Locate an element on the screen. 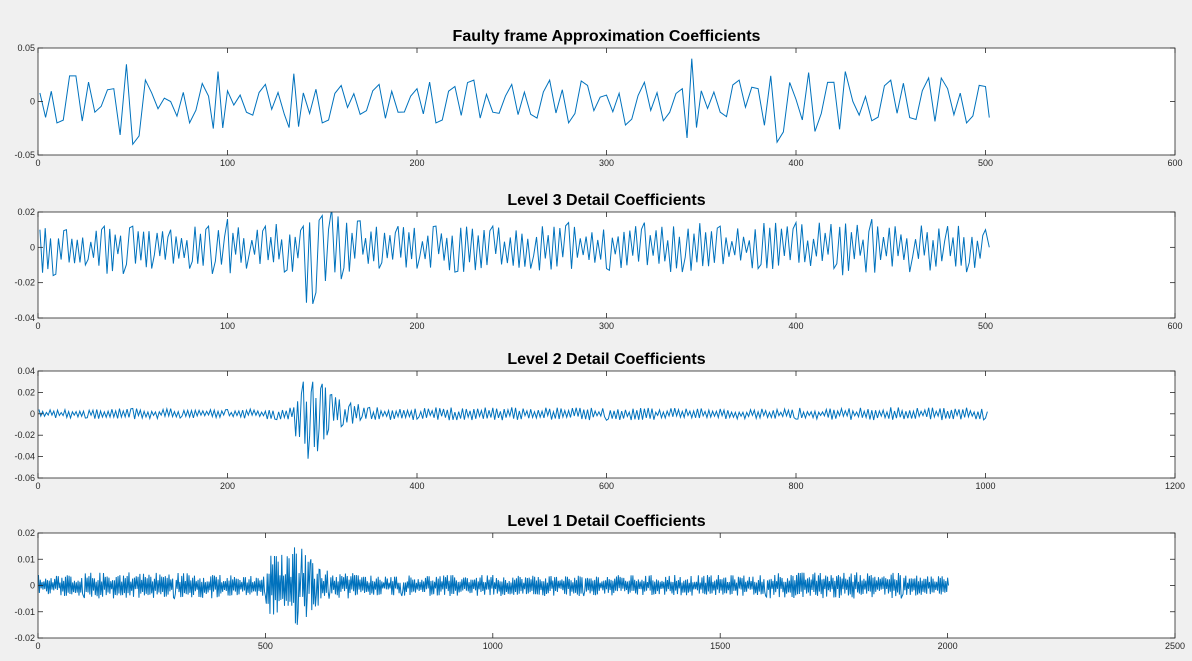 This screenshot has width=1192, height=661. x-tick-label: 1500 is located at coordinates (720, 646).